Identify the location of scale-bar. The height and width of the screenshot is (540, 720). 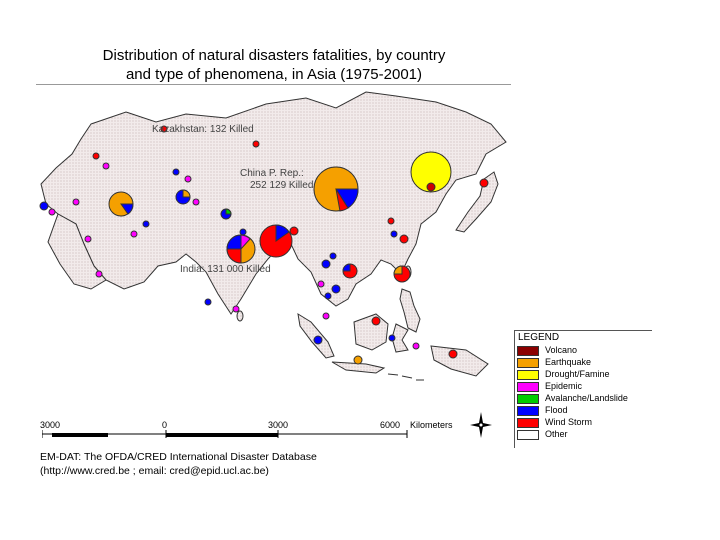
(225, 434).